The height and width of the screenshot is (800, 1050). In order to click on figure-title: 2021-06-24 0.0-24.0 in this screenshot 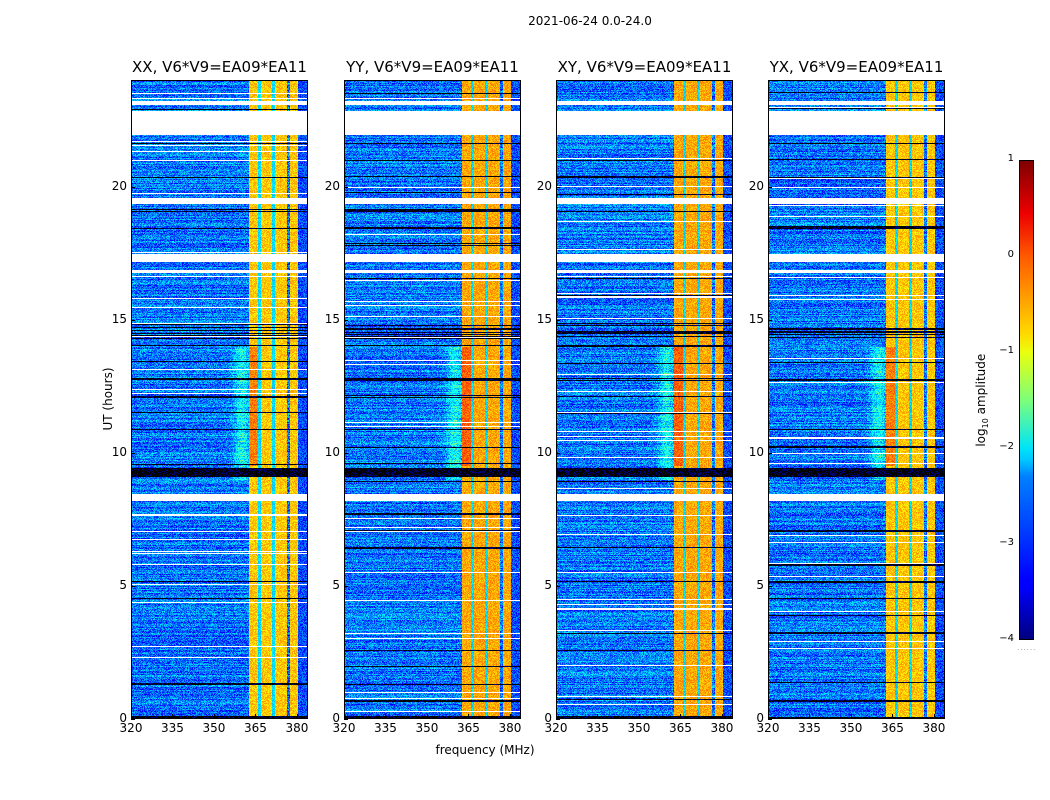, I will do `click(590, 21)`.